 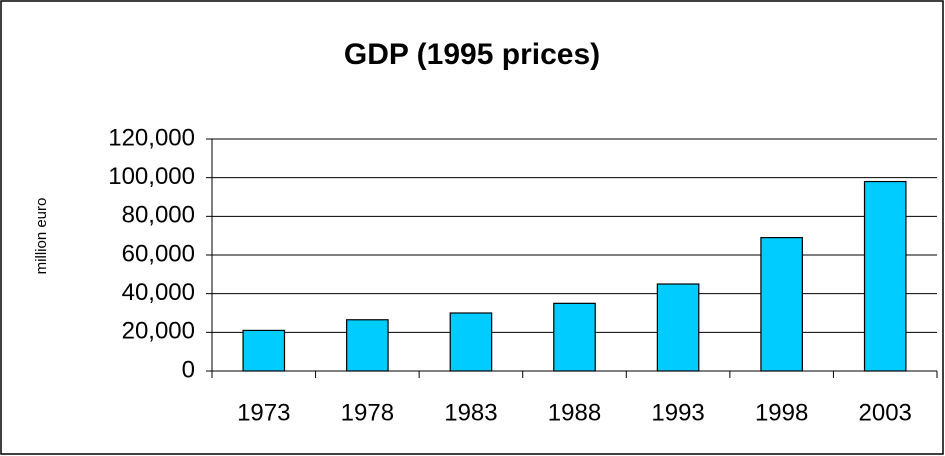 I want to click on y-tick-label: 80,000, so click(x=158, y=215).